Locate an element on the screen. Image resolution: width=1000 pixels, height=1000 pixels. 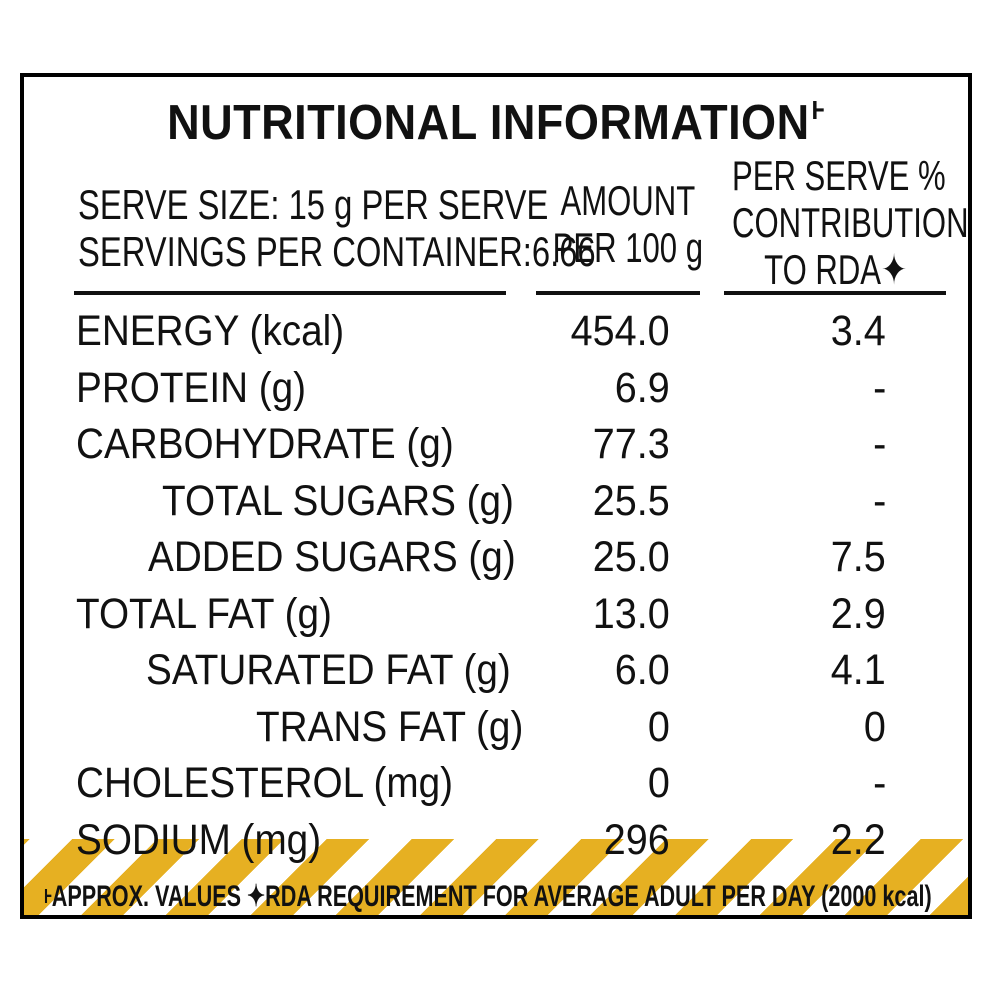
label-title: NUTRITIONAL INFORMATIONⱵ is located at coordinates (496, 123).